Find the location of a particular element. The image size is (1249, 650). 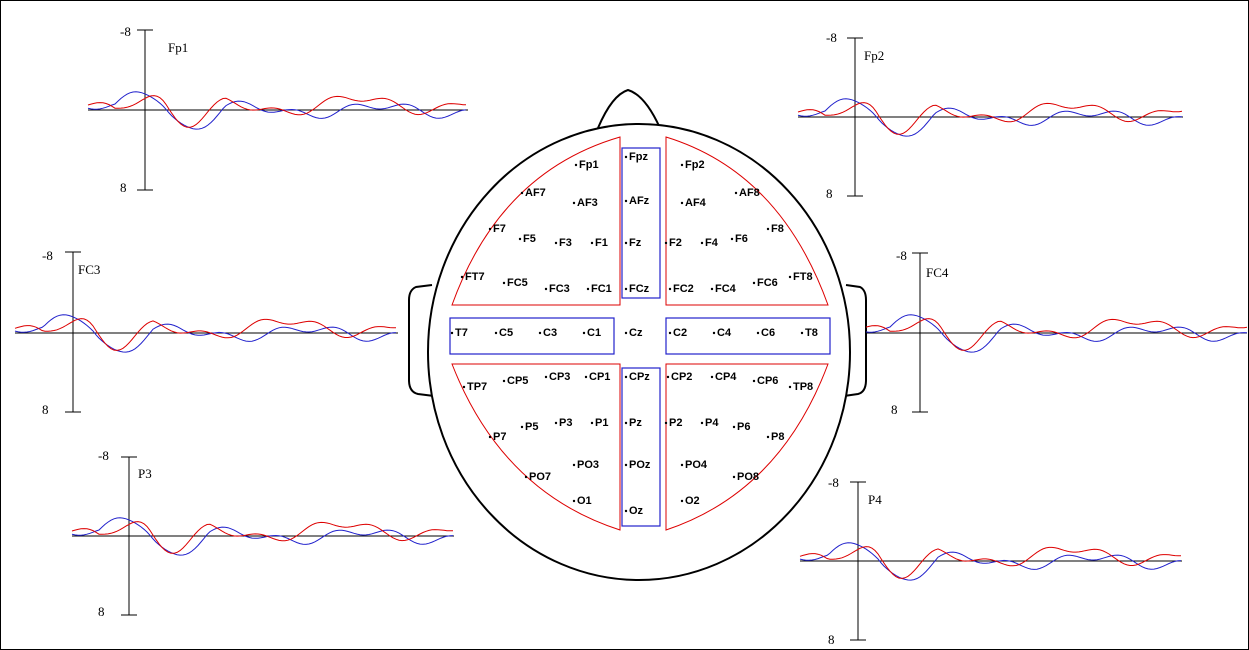

electrode-label: C3 is located at coordinates (550, 333).